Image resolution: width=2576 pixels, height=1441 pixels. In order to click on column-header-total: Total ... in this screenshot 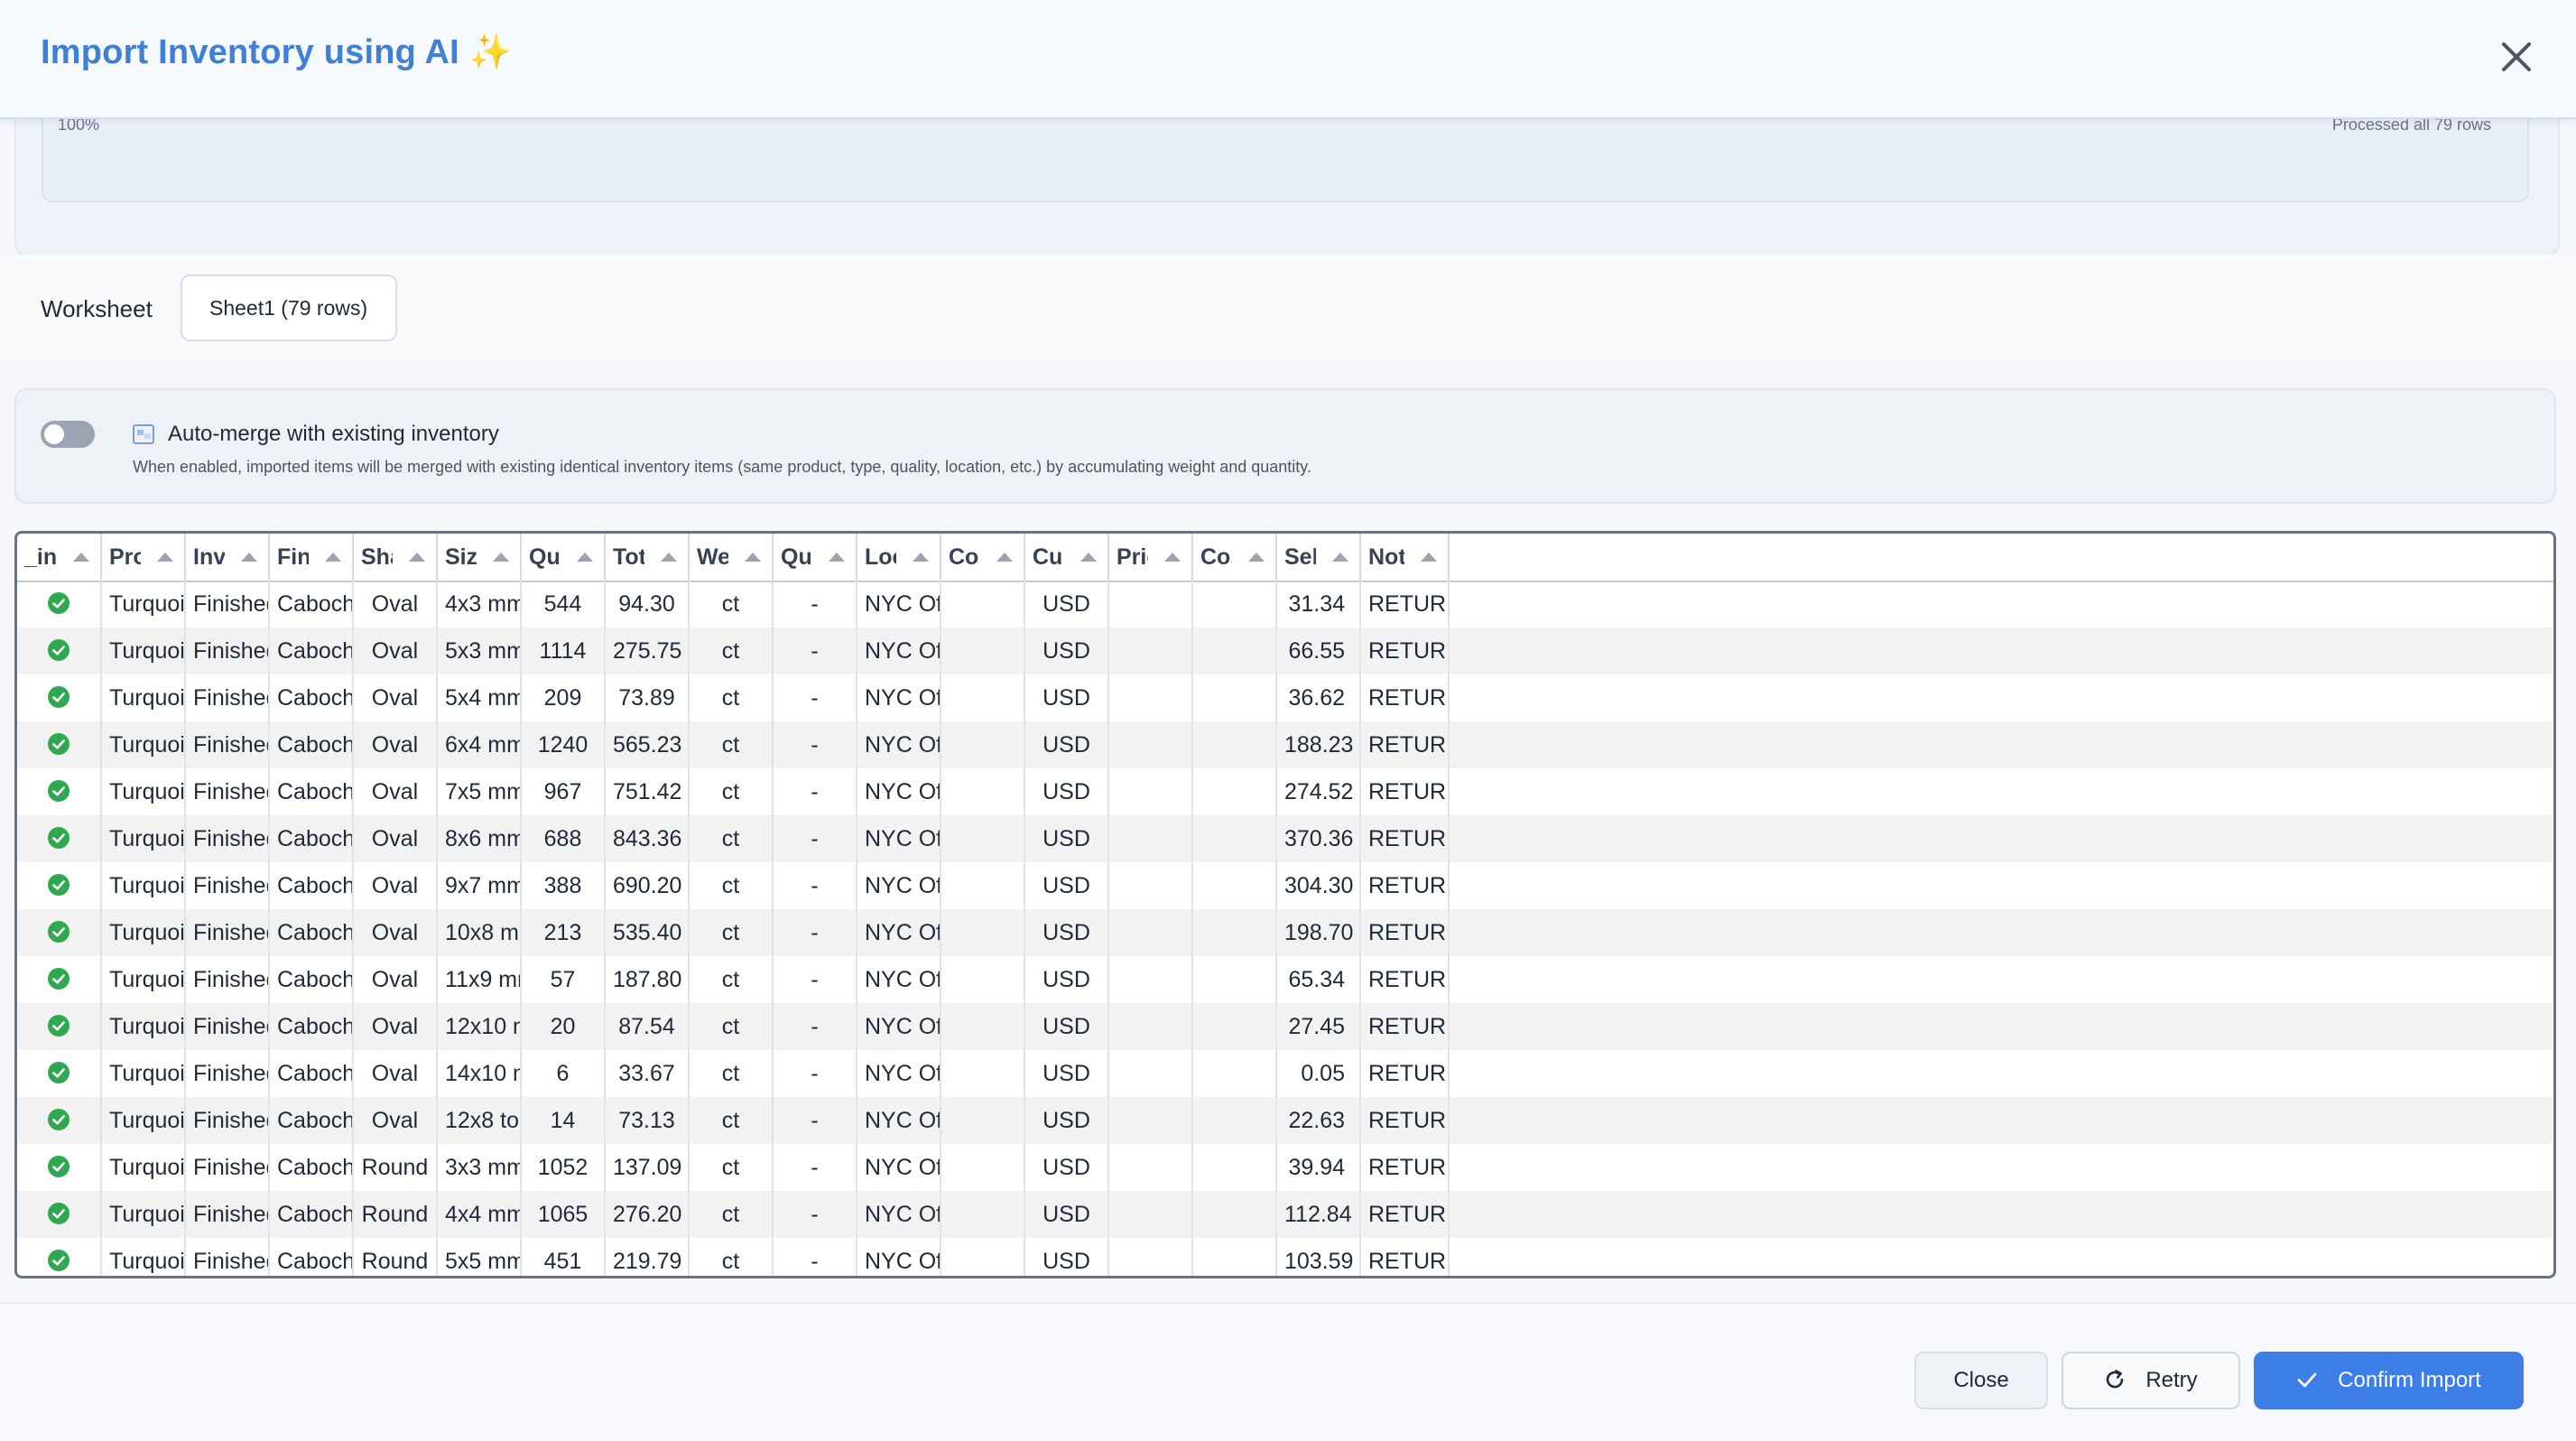, I will do `click(648, 557)`.